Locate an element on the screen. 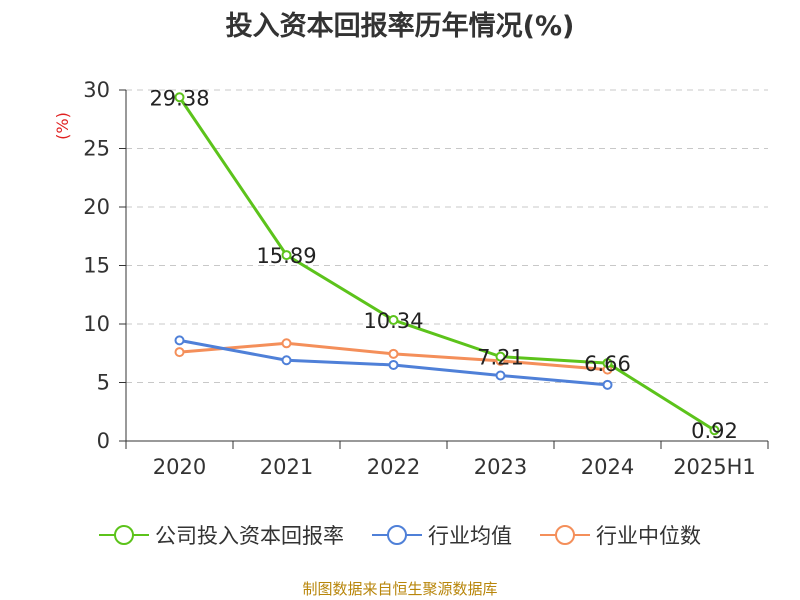 The height and width of the screenshot is (600, 800). legend-item-company: 公司投入资本回报率 is located at coordinates (221, 535).